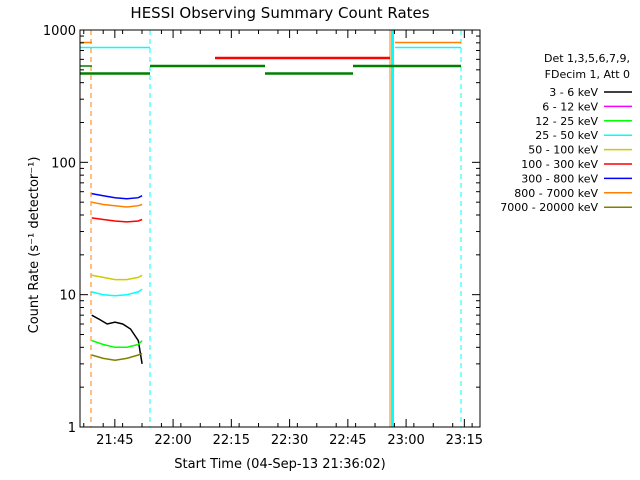  I want to click on legend-label: 800 - 7000 keV, so click(556, 193).